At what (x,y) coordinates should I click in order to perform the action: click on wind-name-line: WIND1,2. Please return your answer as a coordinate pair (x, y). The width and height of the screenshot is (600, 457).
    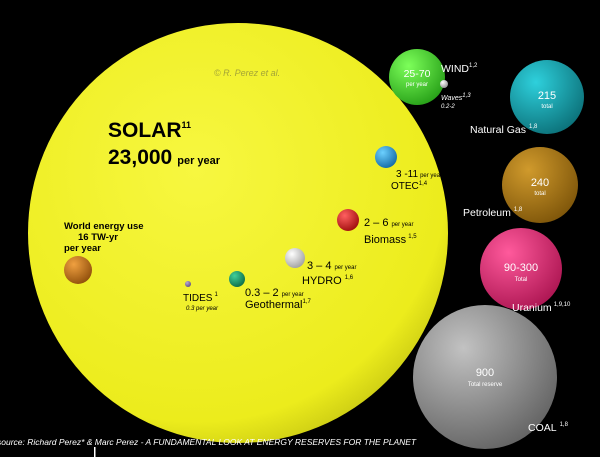
    Looking at the image, I should click on (459, 69).